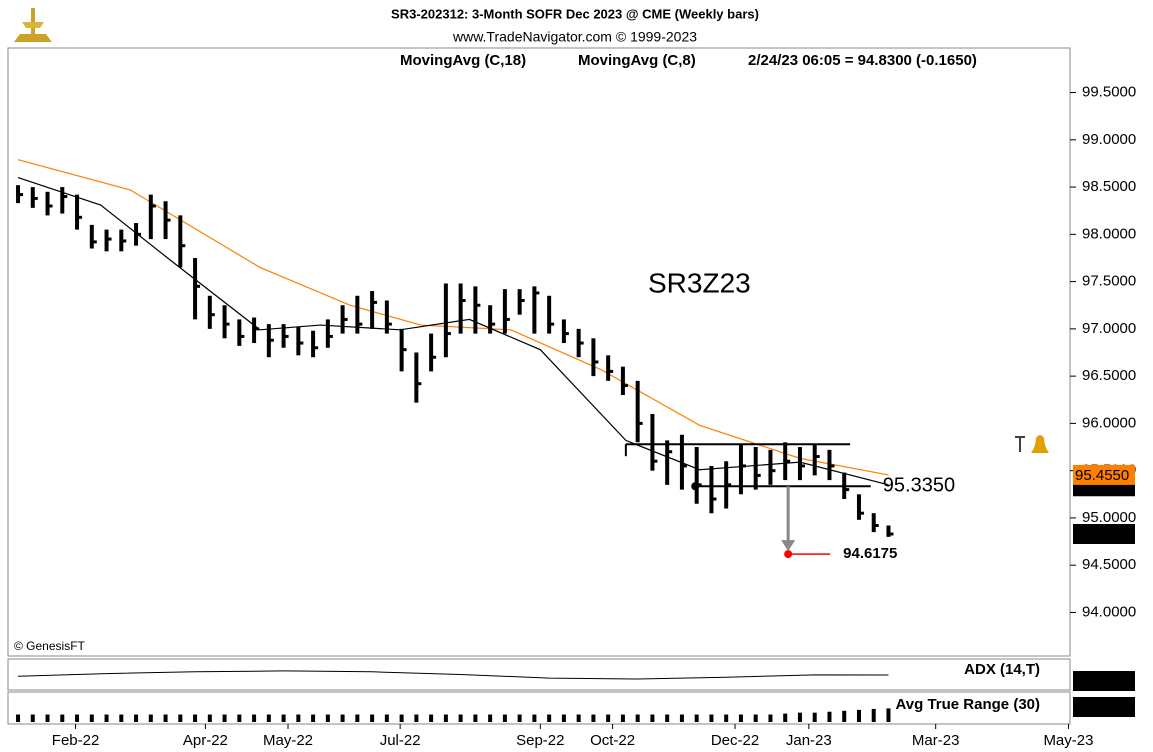 Image resolution: width=1153 pixels, height=752 pixels. I want to click on copyright: © GenesisFT, so click(50, 646).